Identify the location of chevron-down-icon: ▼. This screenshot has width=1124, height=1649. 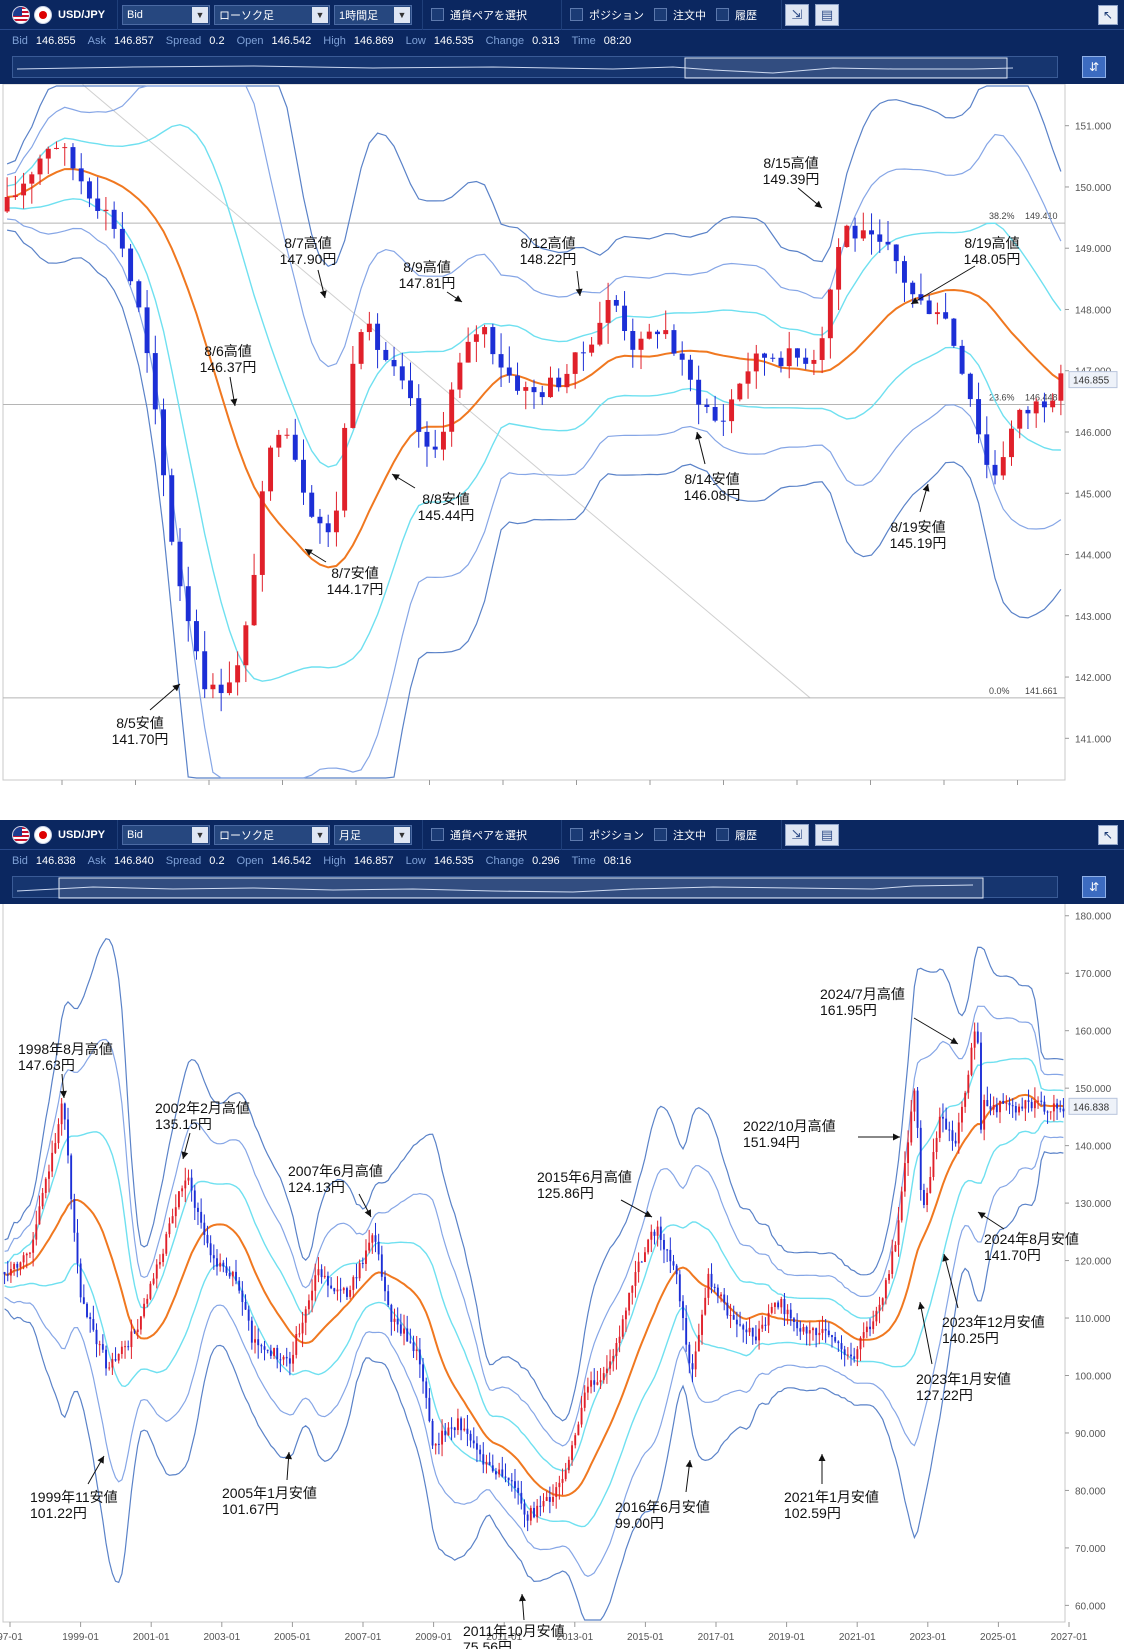
(402, 14).